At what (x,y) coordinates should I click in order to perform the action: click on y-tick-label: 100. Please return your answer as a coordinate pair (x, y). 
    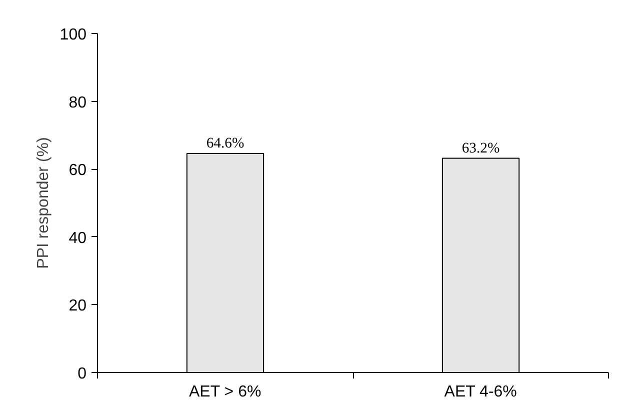
    Looking at the image, I should click on (73, 35).